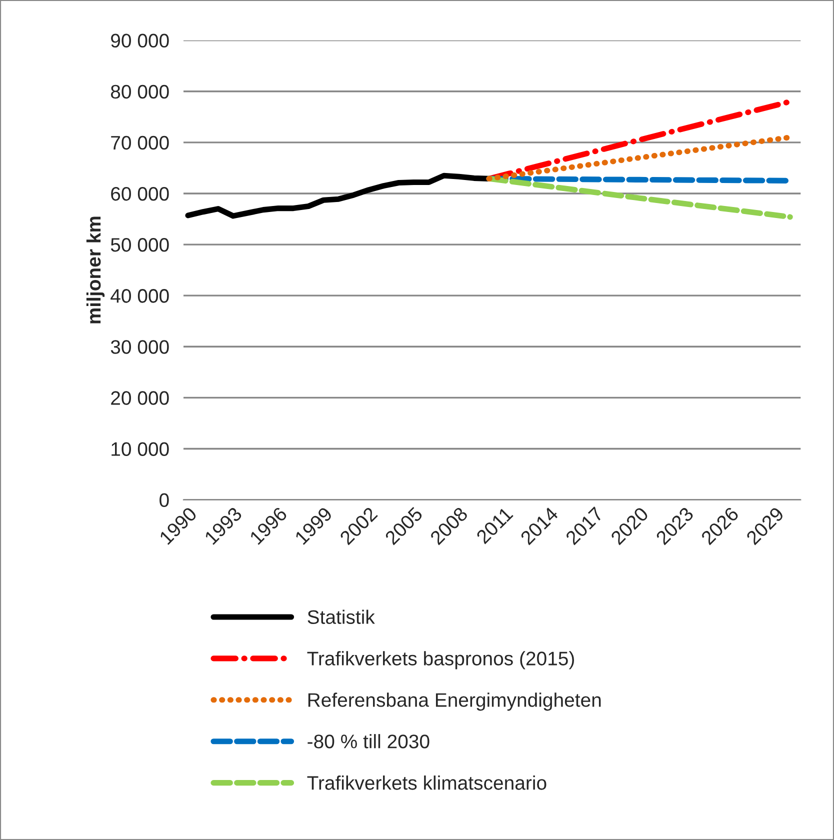 The height and width of the screenshot is (840, 834). What do you see at coordinates (95, 270) in the screenshot?
I see `y-axis-title: miljoner km` at bounding box center [95, 270].